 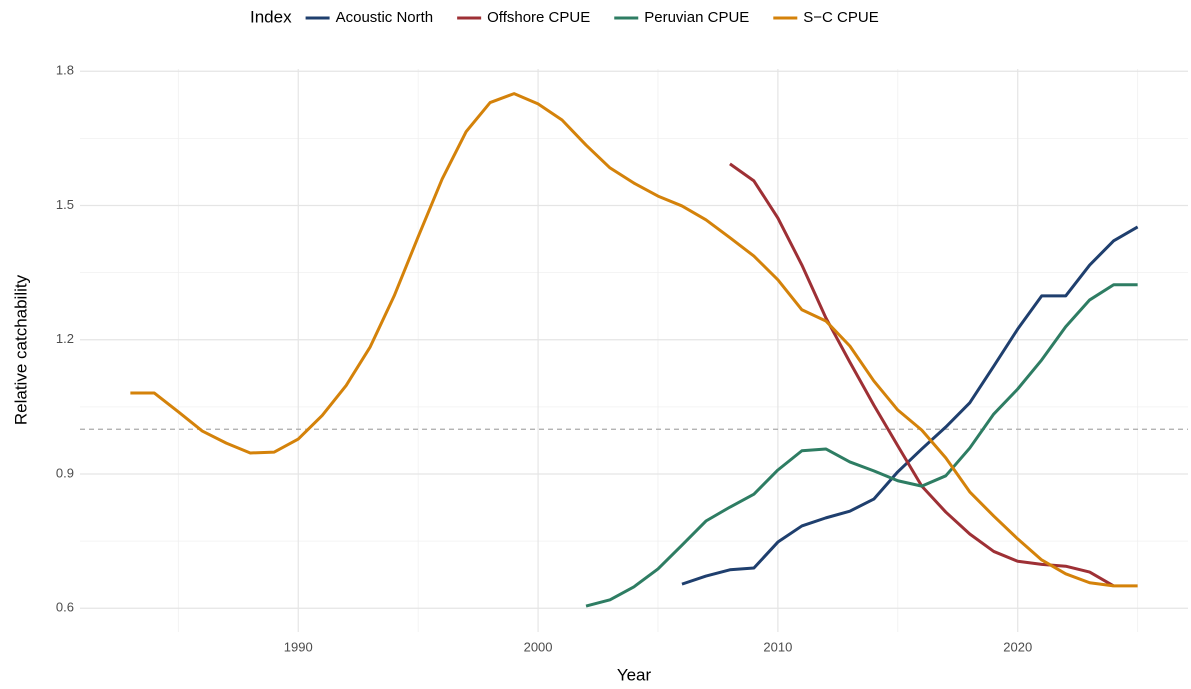 What do you see at coordinates (840, 17) in the screenshot?
I see `legend-label: S−C CPUE` at bounding box center [840, 17].